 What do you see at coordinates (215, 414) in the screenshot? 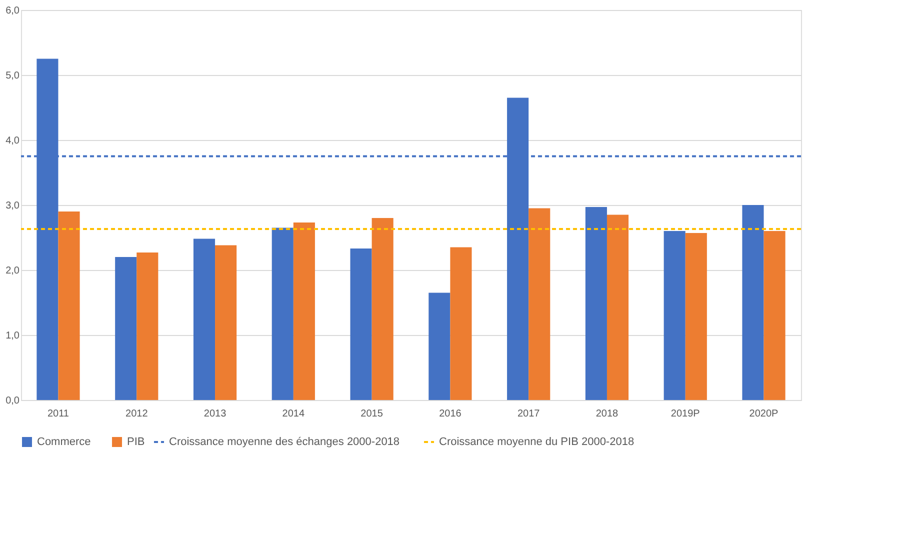
I see `x-tick-label: 2013` at bounding box center [215, 414].